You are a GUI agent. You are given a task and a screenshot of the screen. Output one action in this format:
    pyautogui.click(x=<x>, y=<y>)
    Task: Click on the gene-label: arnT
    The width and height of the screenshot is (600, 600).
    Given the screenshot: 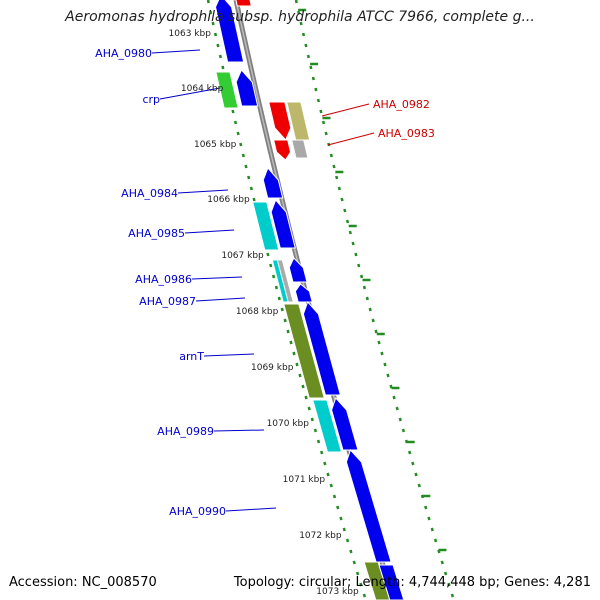 What is the action you would take?
    pyautogui.click(x=191, y=356)
    